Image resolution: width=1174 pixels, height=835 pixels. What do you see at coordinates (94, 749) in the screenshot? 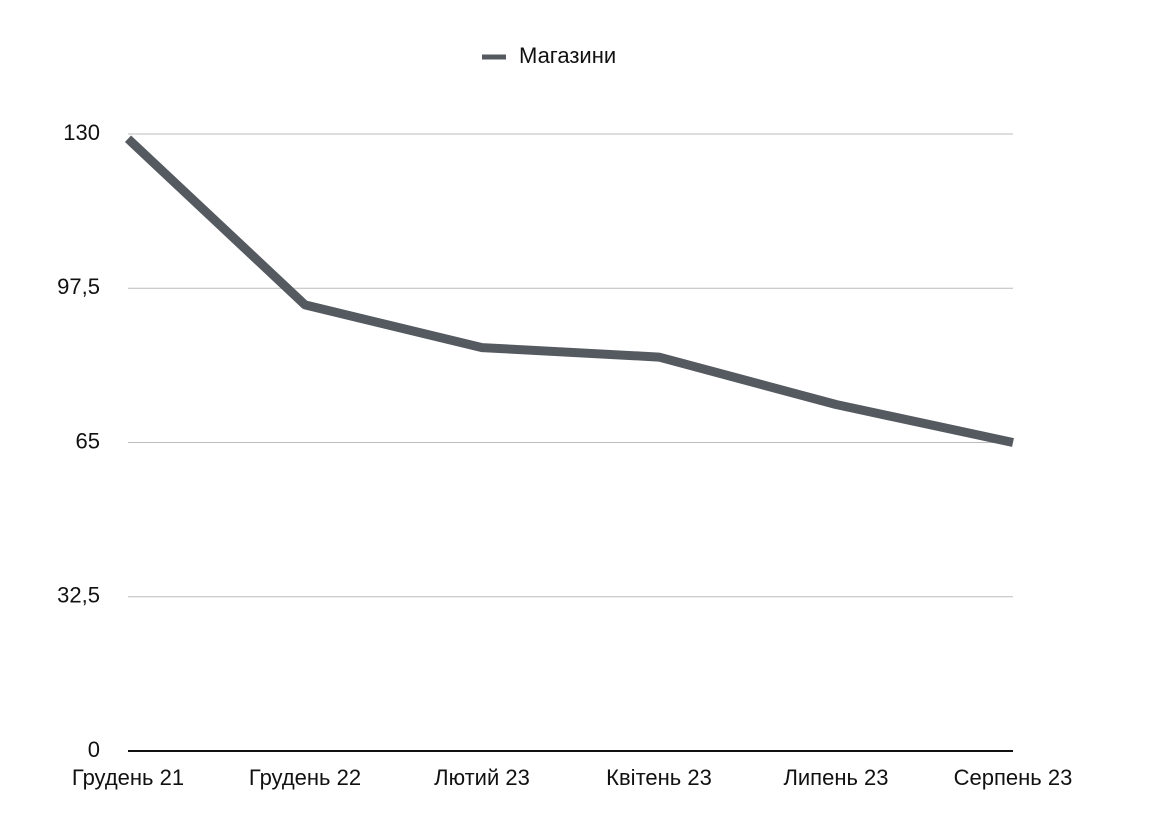
I see `y-tick-label: 0` at bounding box center [94, 749].